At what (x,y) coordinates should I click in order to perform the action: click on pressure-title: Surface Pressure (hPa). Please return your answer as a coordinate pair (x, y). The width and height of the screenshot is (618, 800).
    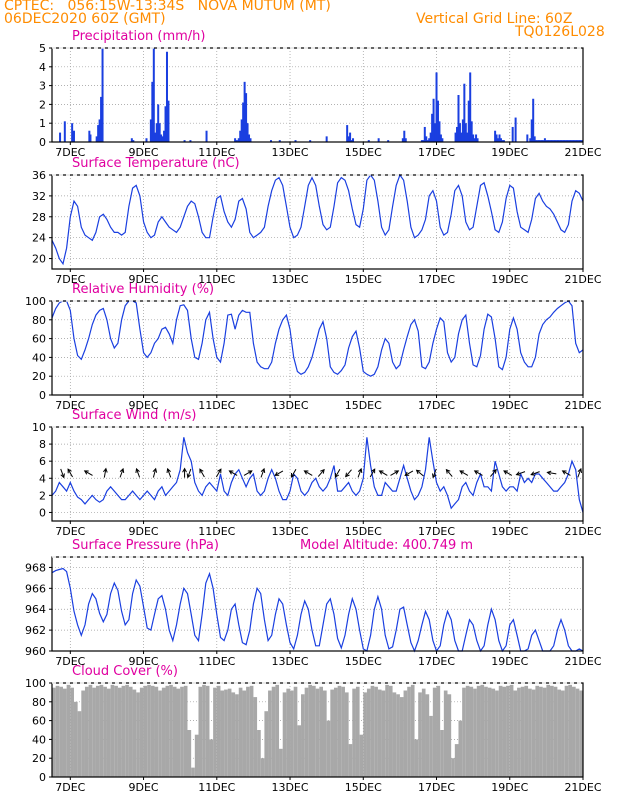
    Looking at the image, I should click on (145, 545).